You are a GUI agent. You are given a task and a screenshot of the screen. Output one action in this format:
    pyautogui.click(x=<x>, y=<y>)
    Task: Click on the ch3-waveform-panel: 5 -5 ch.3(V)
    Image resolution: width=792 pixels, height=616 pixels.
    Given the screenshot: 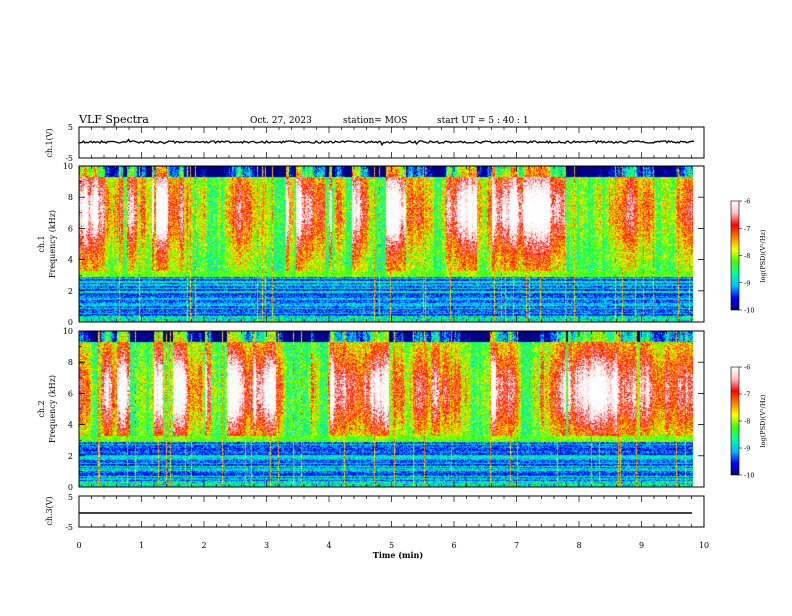 What is the action you would take?
    pyautogui.click(x=375, y=512)
    